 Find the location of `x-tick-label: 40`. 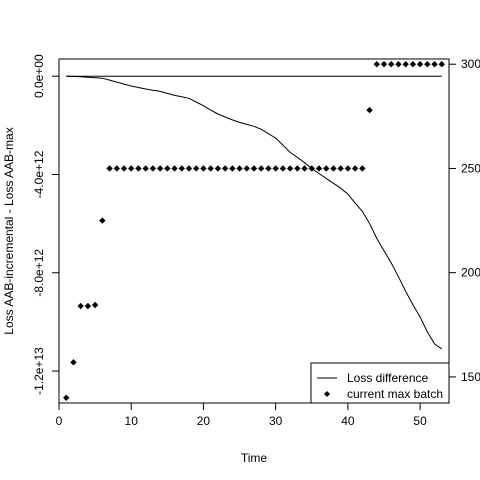

x-tick-label: 40 is located at coordinates (348, 421).